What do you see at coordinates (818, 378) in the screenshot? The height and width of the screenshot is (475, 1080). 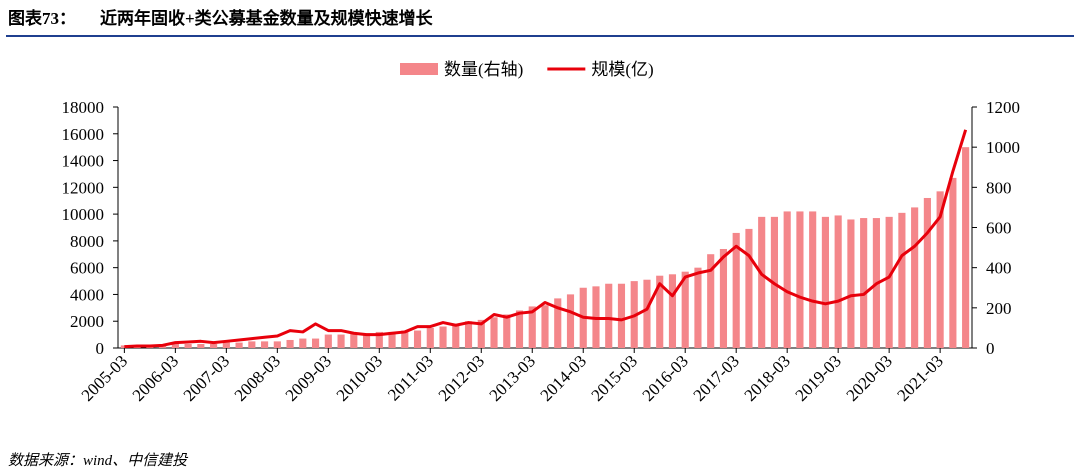 I see `x-tick-label: 2019-03` at bounding box center [818, 378].